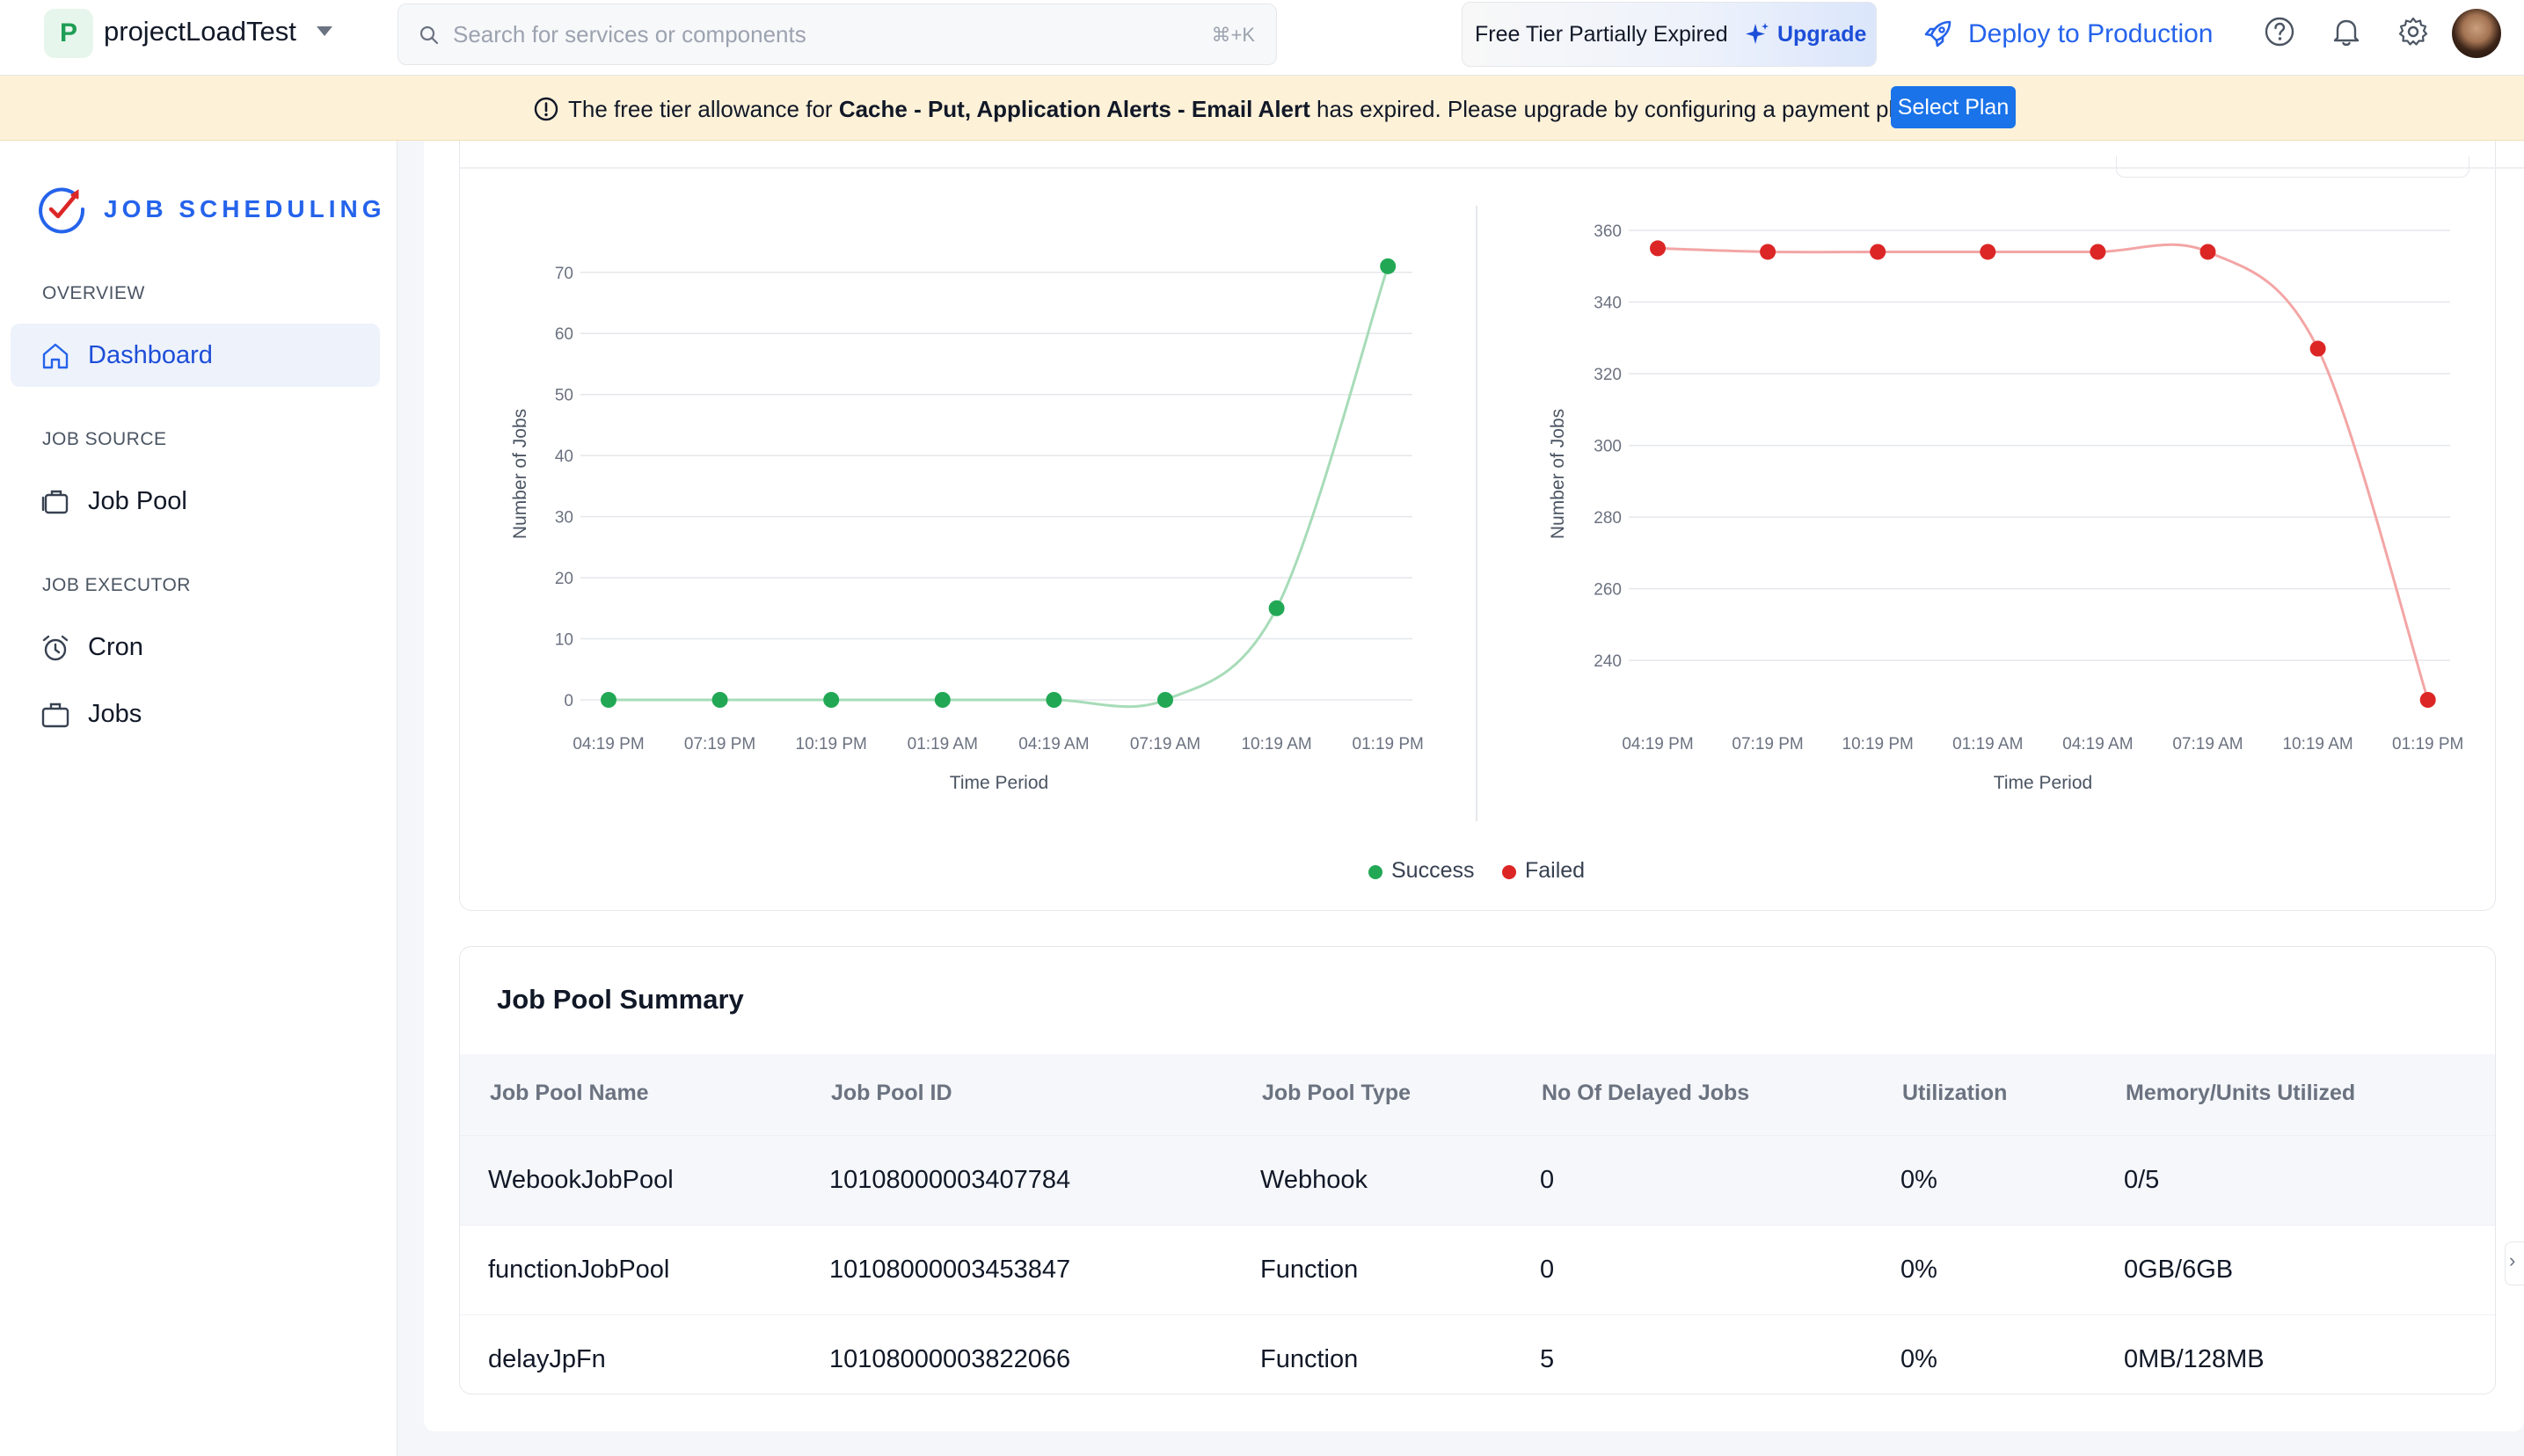  What do you see at coordinates (1938, 33) in the screenshot?
I see `rocket-icon` at bounding box center [1938, 33].